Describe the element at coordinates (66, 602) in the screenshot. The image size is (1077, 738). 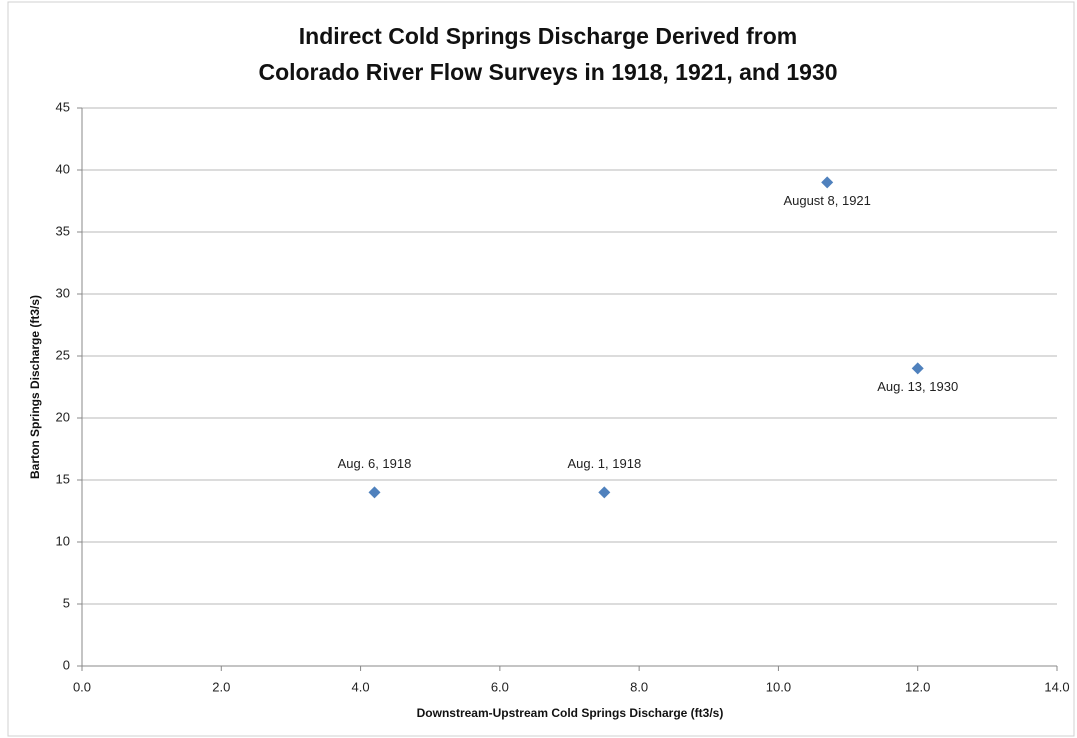
I see `y-tick-label: 5` at that location.